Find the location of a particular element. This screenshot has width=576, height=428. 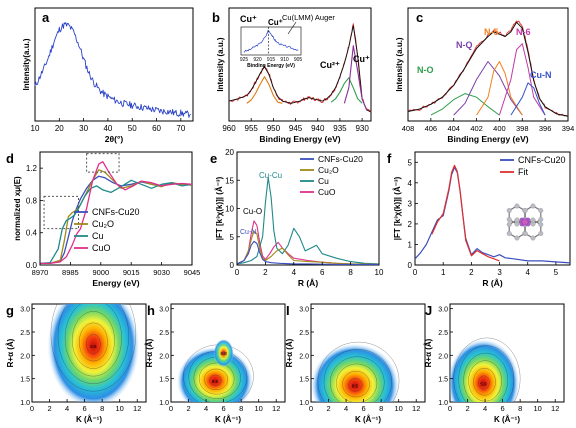

wavelet-secondary-peak is located at coordinates (223, 353).